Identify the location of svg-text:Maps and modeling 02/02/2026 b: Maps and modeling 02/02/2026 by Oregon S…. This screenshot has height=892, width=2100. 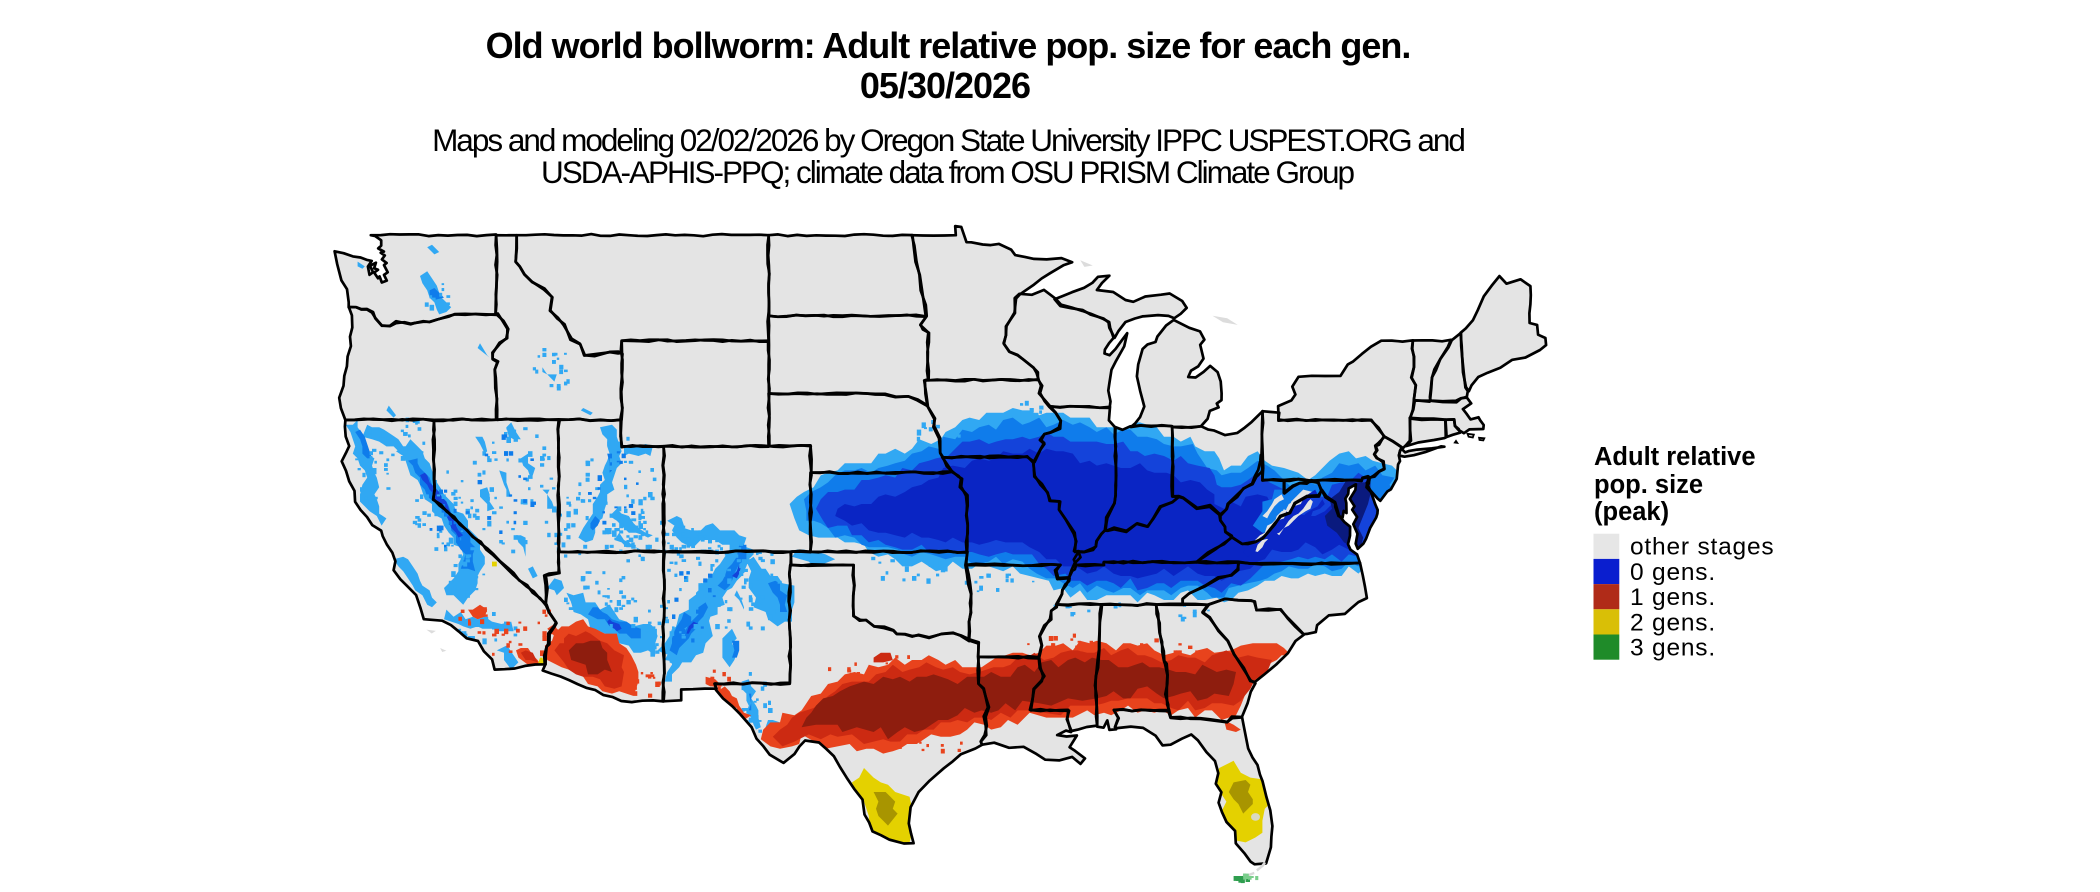
(948, 140).